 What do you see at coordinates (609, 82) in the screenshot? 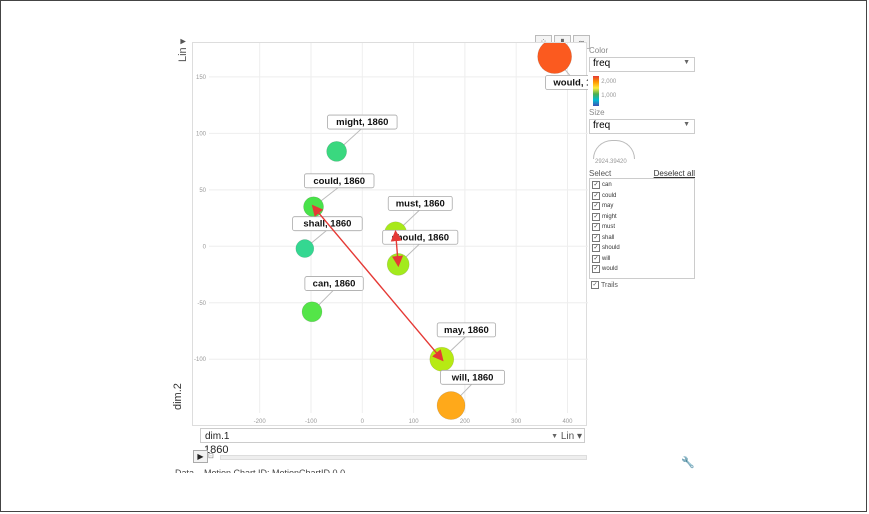
I see `color-scale-max: 2,000` at bounding box center [609, 82].